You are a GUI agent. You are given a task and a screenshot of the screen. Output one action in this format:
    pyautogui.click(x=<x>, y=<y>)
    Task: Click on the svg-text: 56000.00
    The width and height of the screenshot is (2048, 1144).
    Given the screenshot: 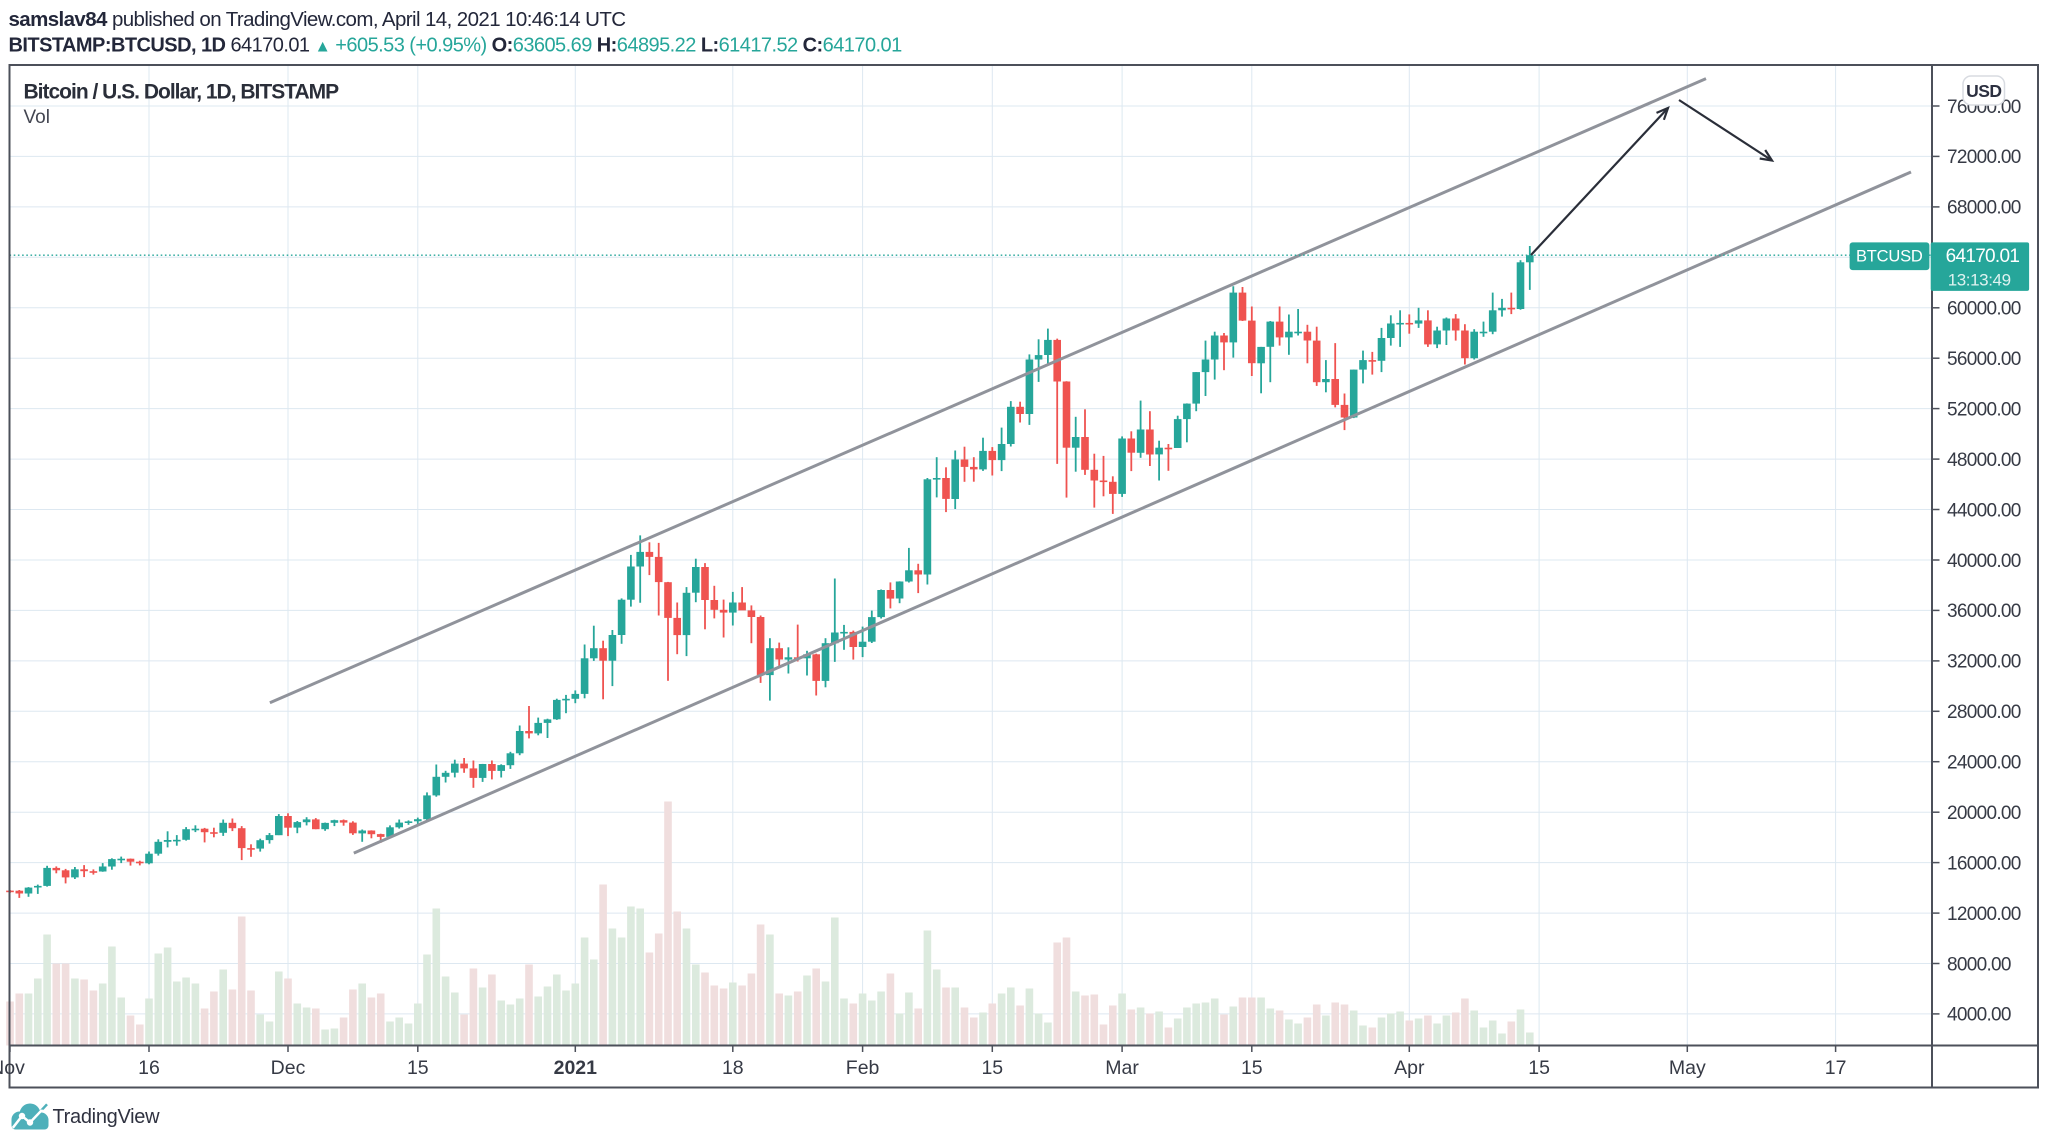 What is the action you would take?
    pyautogui.click(x=1984, y=359)
    